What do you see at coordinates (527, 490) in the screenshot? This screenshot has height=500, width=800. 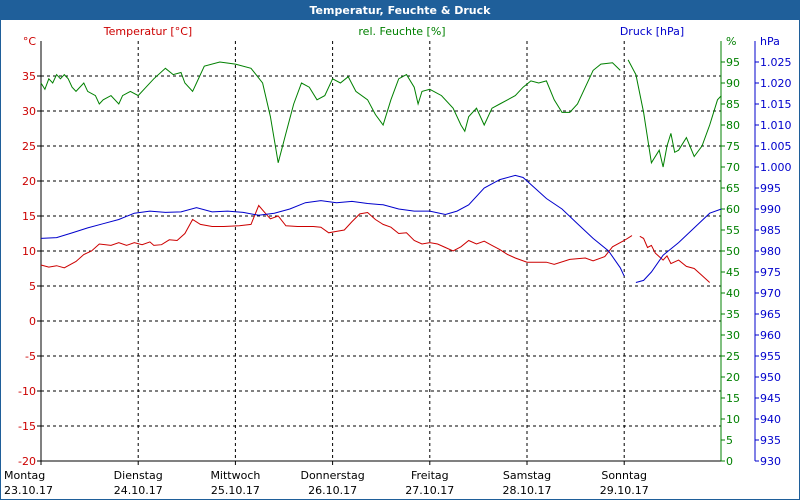 I see `x-tick-date-label: 28.10.17` at bounding box center [527, 490].